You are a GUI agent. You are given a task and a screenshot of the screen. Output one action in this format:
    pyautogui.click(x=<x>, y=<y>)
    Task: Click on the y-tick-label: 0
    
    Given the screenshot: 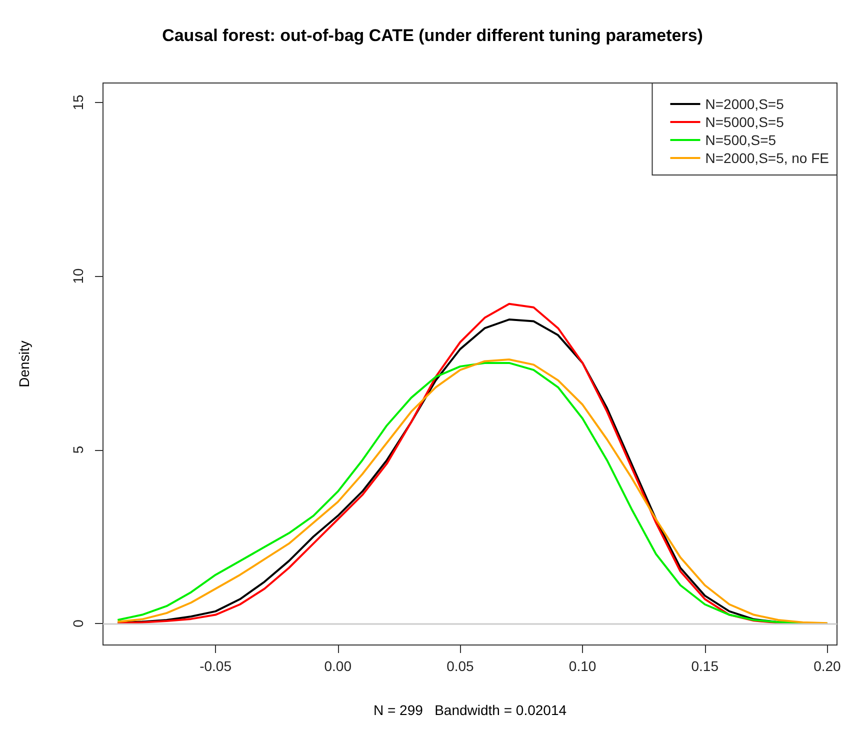 What is the action you would take?
    pyautogui.click(x=78, y=623)
    